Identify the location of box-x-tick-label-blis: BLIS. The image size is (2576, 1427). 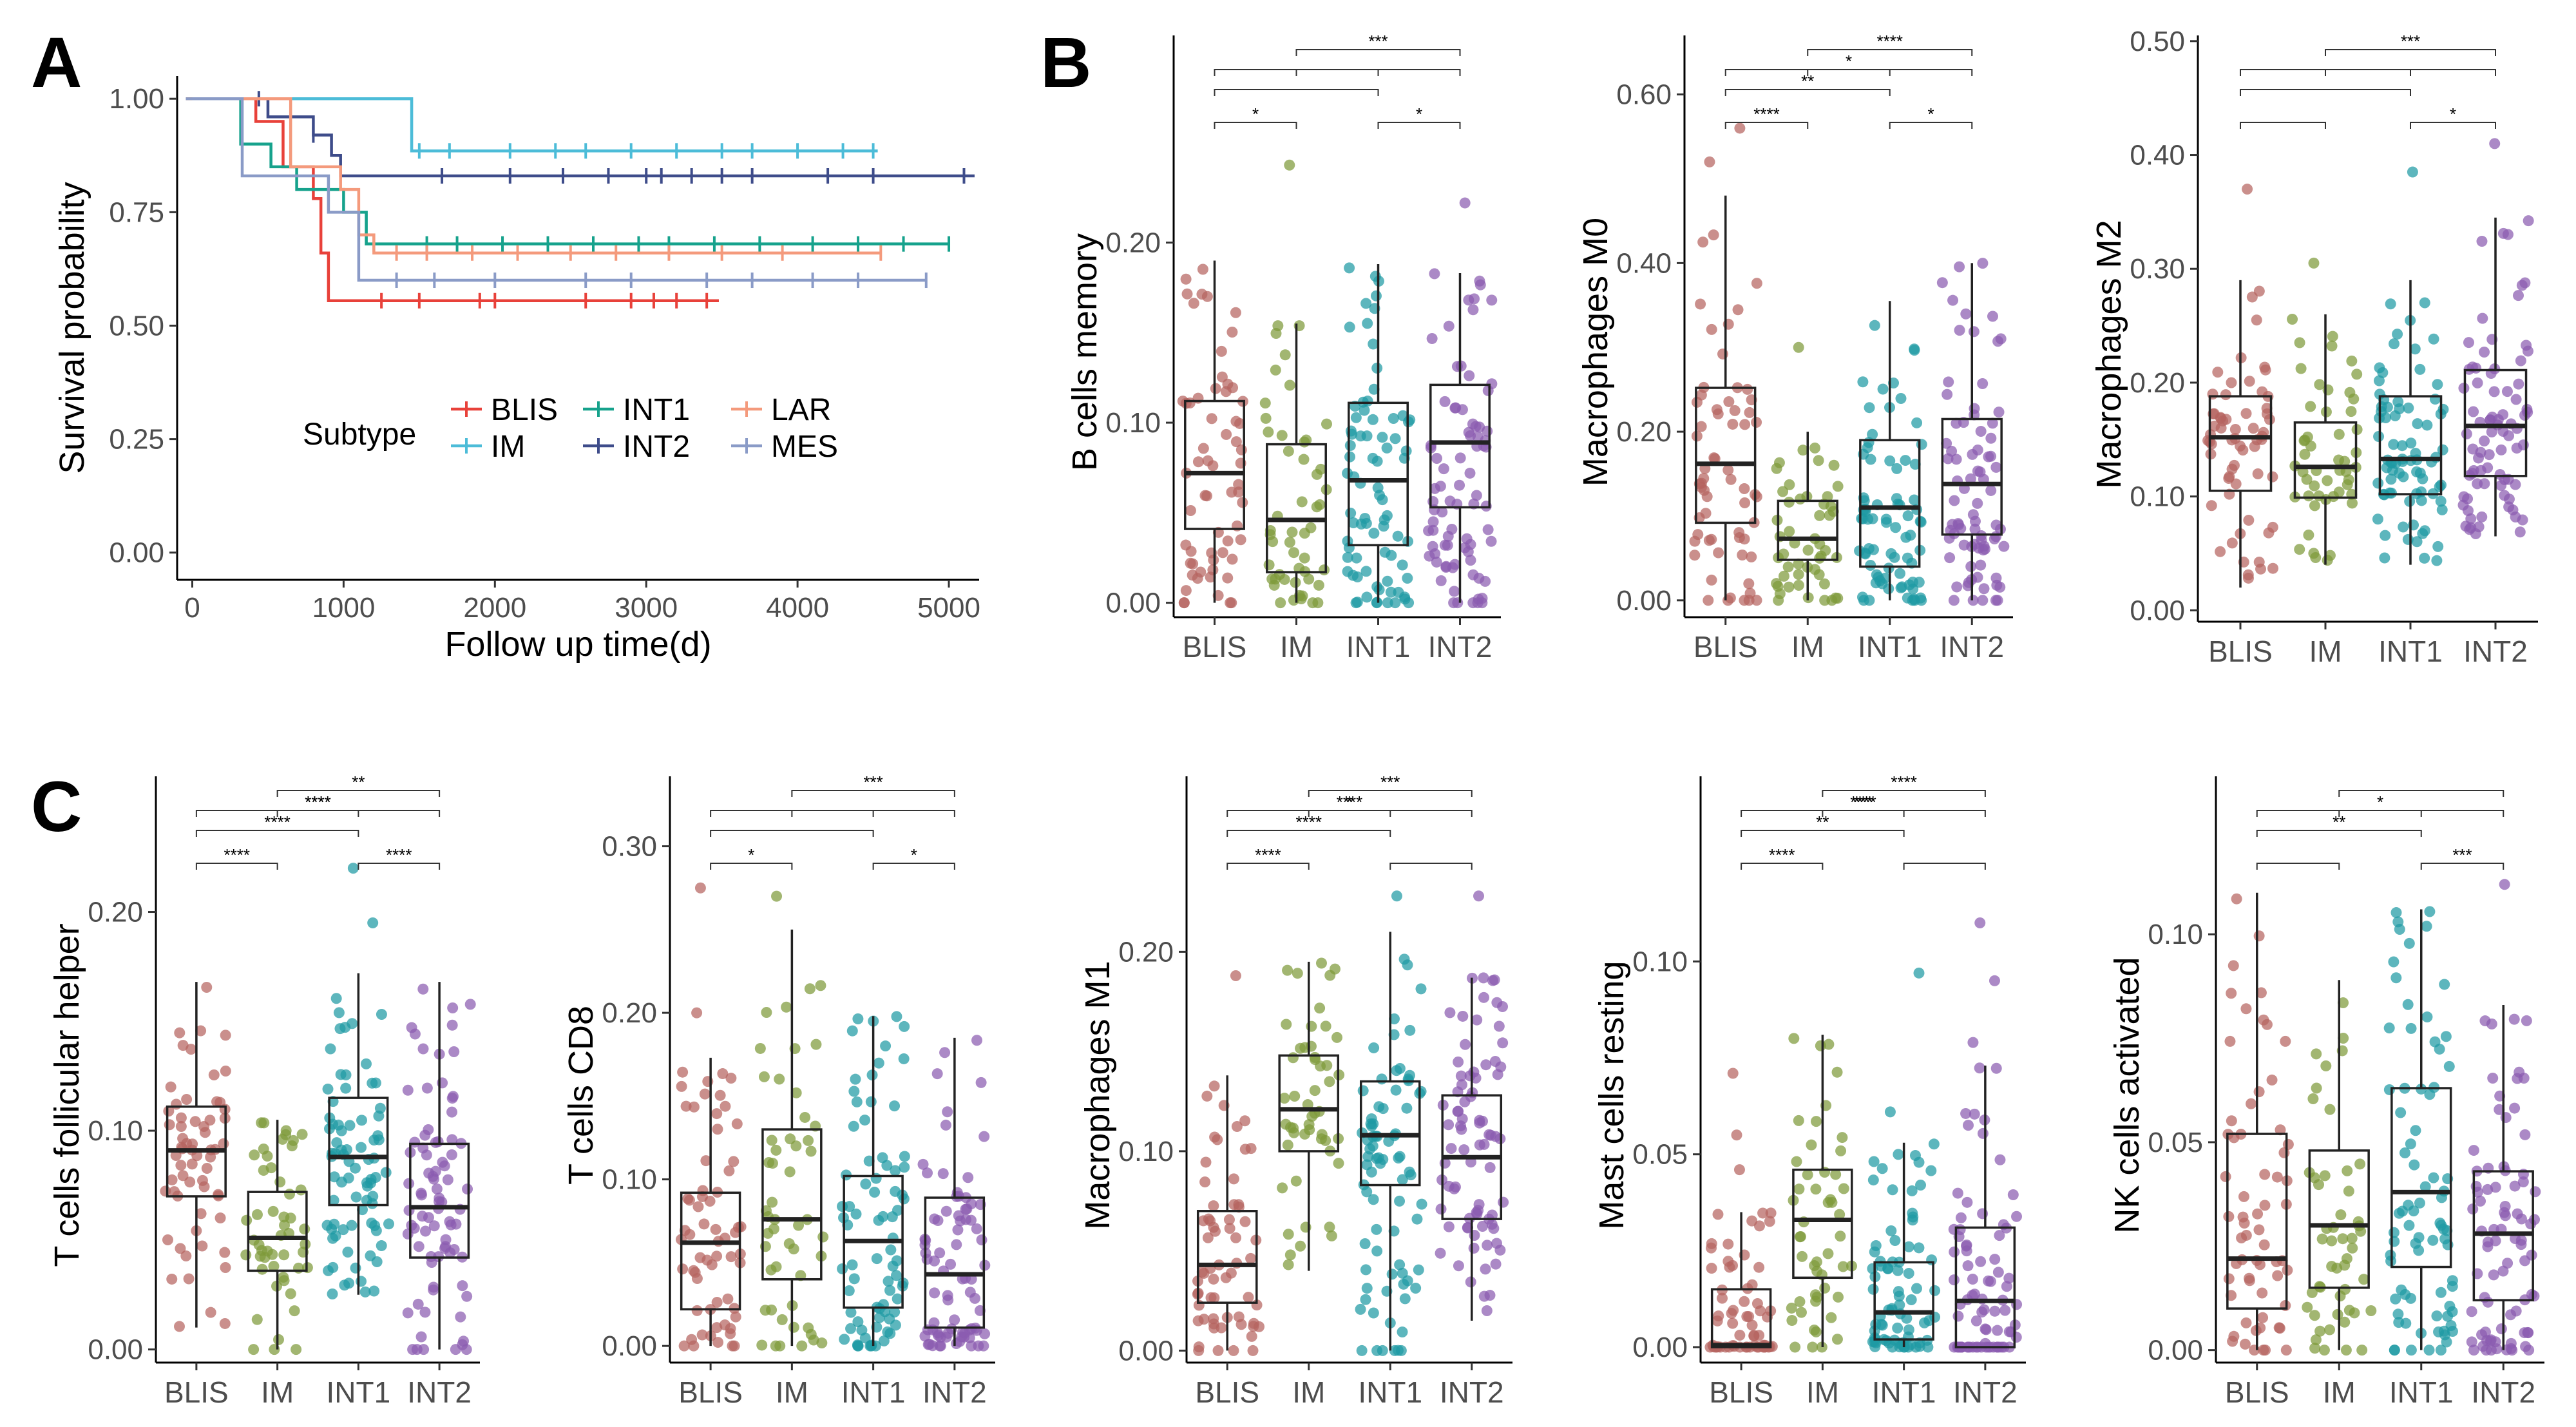
(2257, 1392).